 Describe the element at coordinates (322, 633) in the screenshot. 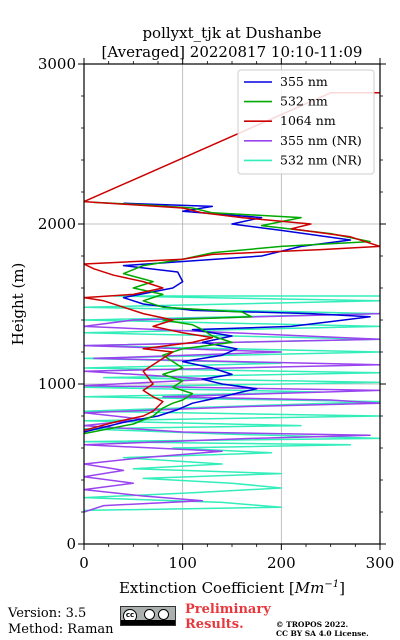

I see `copyright-line-2: CC BY SA 4.0 License.` at that location.